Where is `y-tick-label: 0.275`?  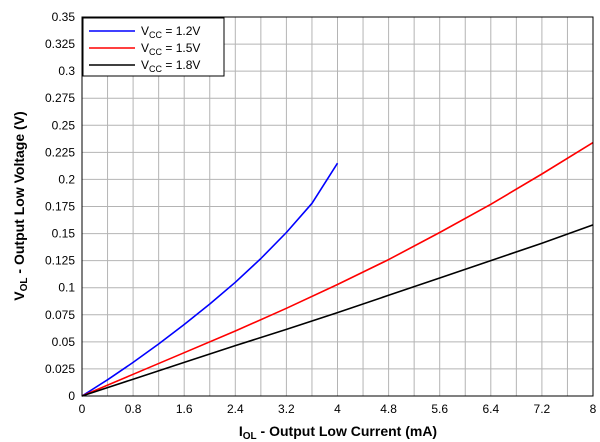
y-tick-label: 0.275 is located at coordinates (60, 98).